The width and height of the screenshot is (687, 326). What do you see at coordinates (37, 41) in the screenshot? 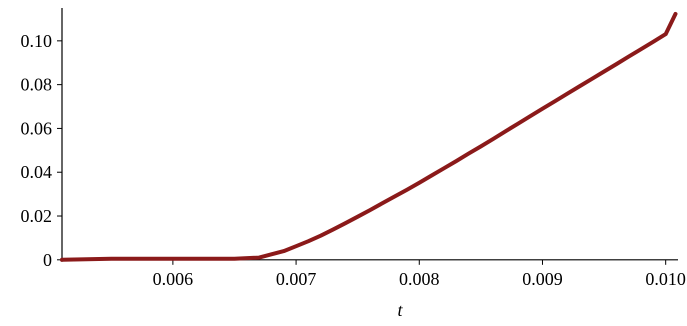
I see `y-tick-label: 0.10` at bounding box center [37, 41].